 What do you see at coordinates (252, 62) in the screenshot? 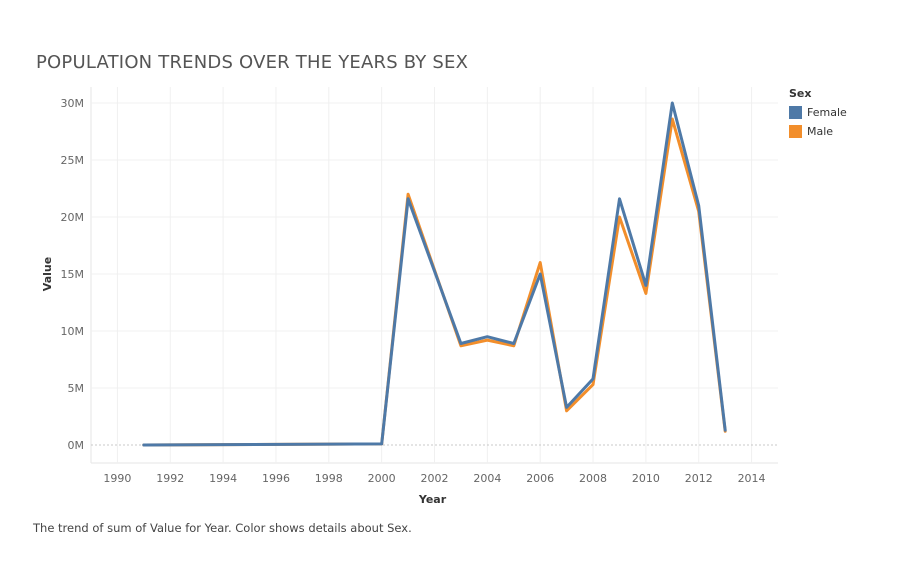
I see `chart-title: POPULATION TRENDS OVER THE YEARS BY SEX` at bounding box center [252, 62].